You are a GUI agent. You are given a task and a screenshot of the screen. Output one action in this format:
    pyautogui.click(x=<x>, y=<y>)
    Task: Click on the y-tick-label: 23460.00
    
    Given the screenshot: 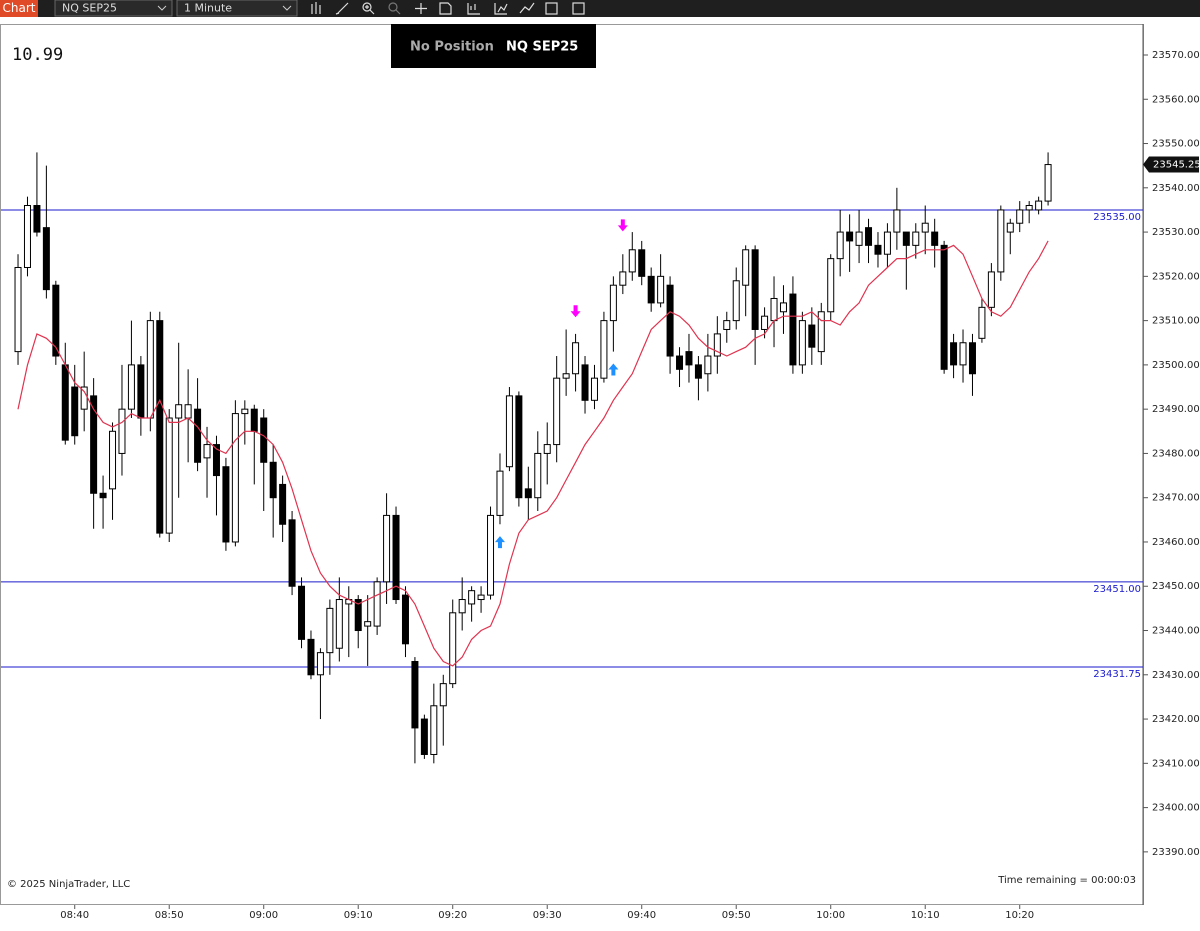 What is the action you would take?
    pyautogui.click(x=1176, y=542)
    